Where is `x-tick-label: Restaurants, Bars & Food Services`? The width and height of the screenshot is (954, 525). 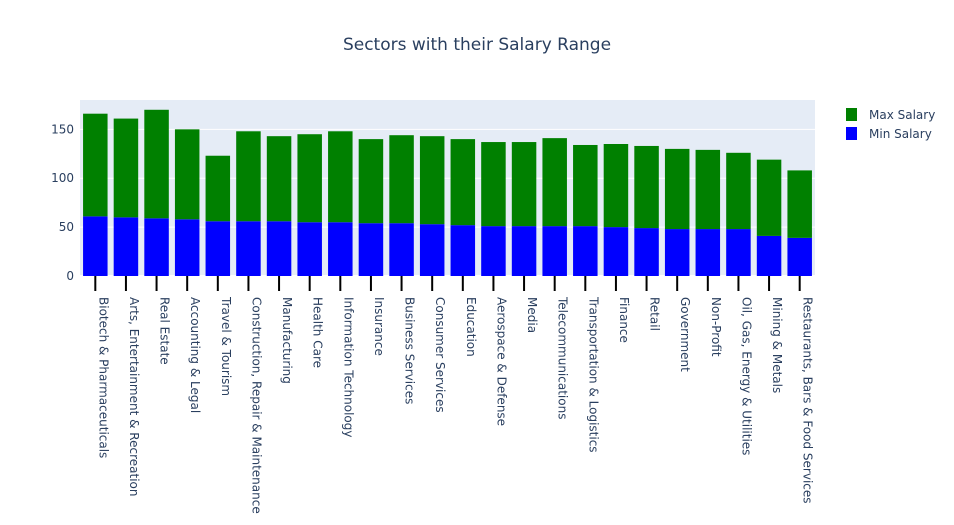
x-tick-label: Restaurants, Bars & Food Services is located at coordinates (808, 400).